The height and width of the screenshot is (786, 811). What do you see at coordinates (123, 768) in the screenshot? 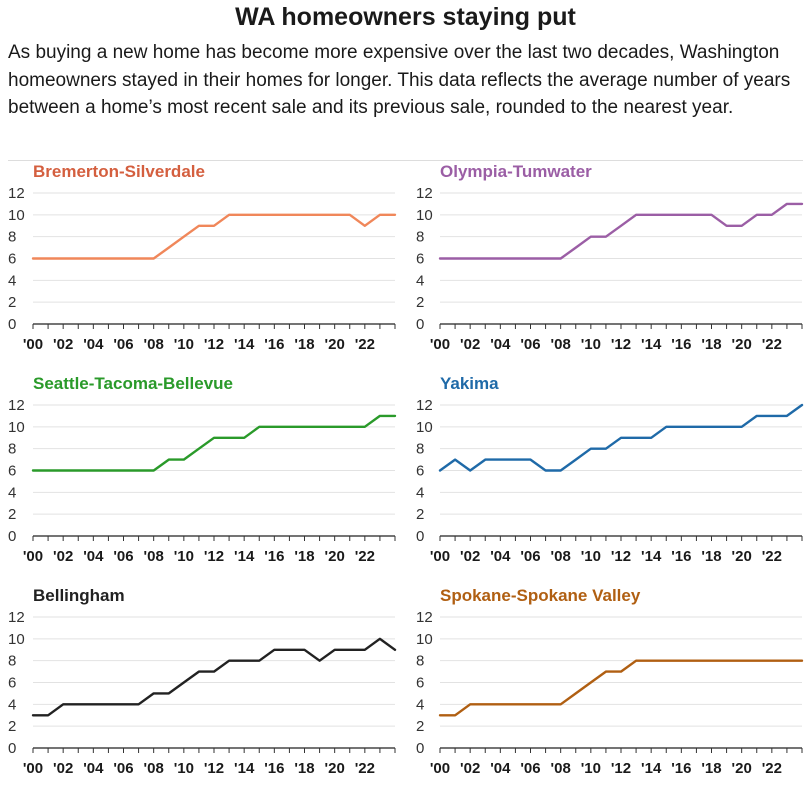
I see `panel-5-xtick-label: '06` at bounding box center [123, 768].